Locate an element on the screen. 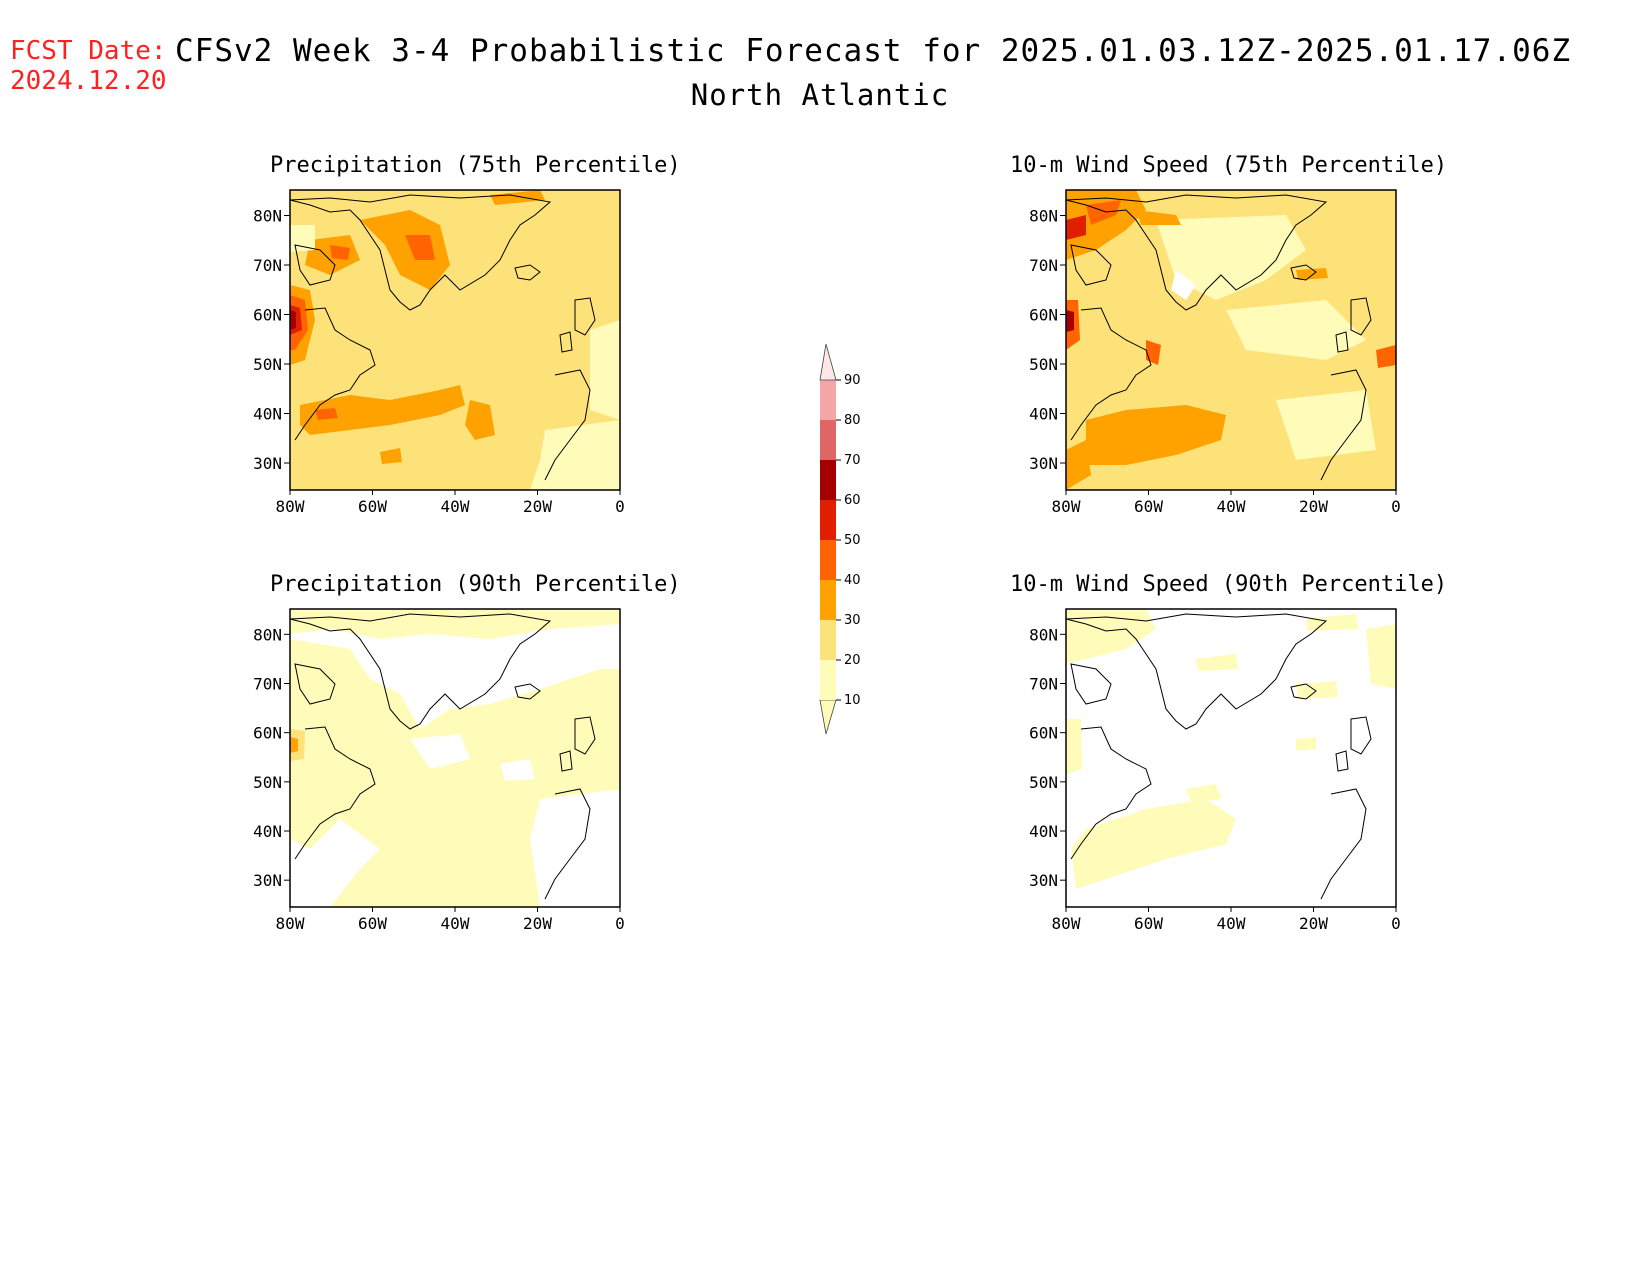 The height and width of the screenshot is (1275, 1650). colorbar: 10 20 30 40 50 60 70 80 90 is located at coordinates (840, 539).